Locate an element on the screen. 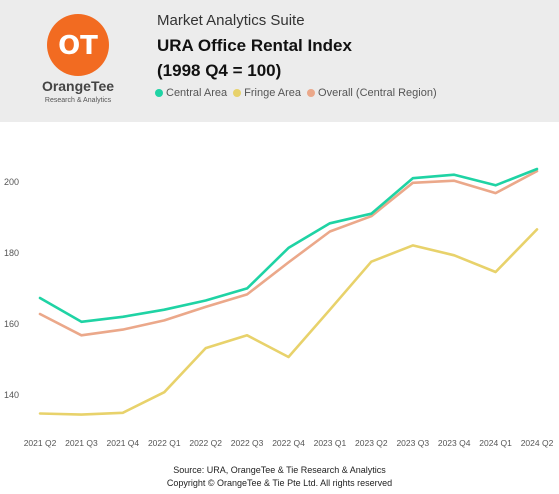  legend-label: Overall (Central Region) is located at coordinates (377, 93).